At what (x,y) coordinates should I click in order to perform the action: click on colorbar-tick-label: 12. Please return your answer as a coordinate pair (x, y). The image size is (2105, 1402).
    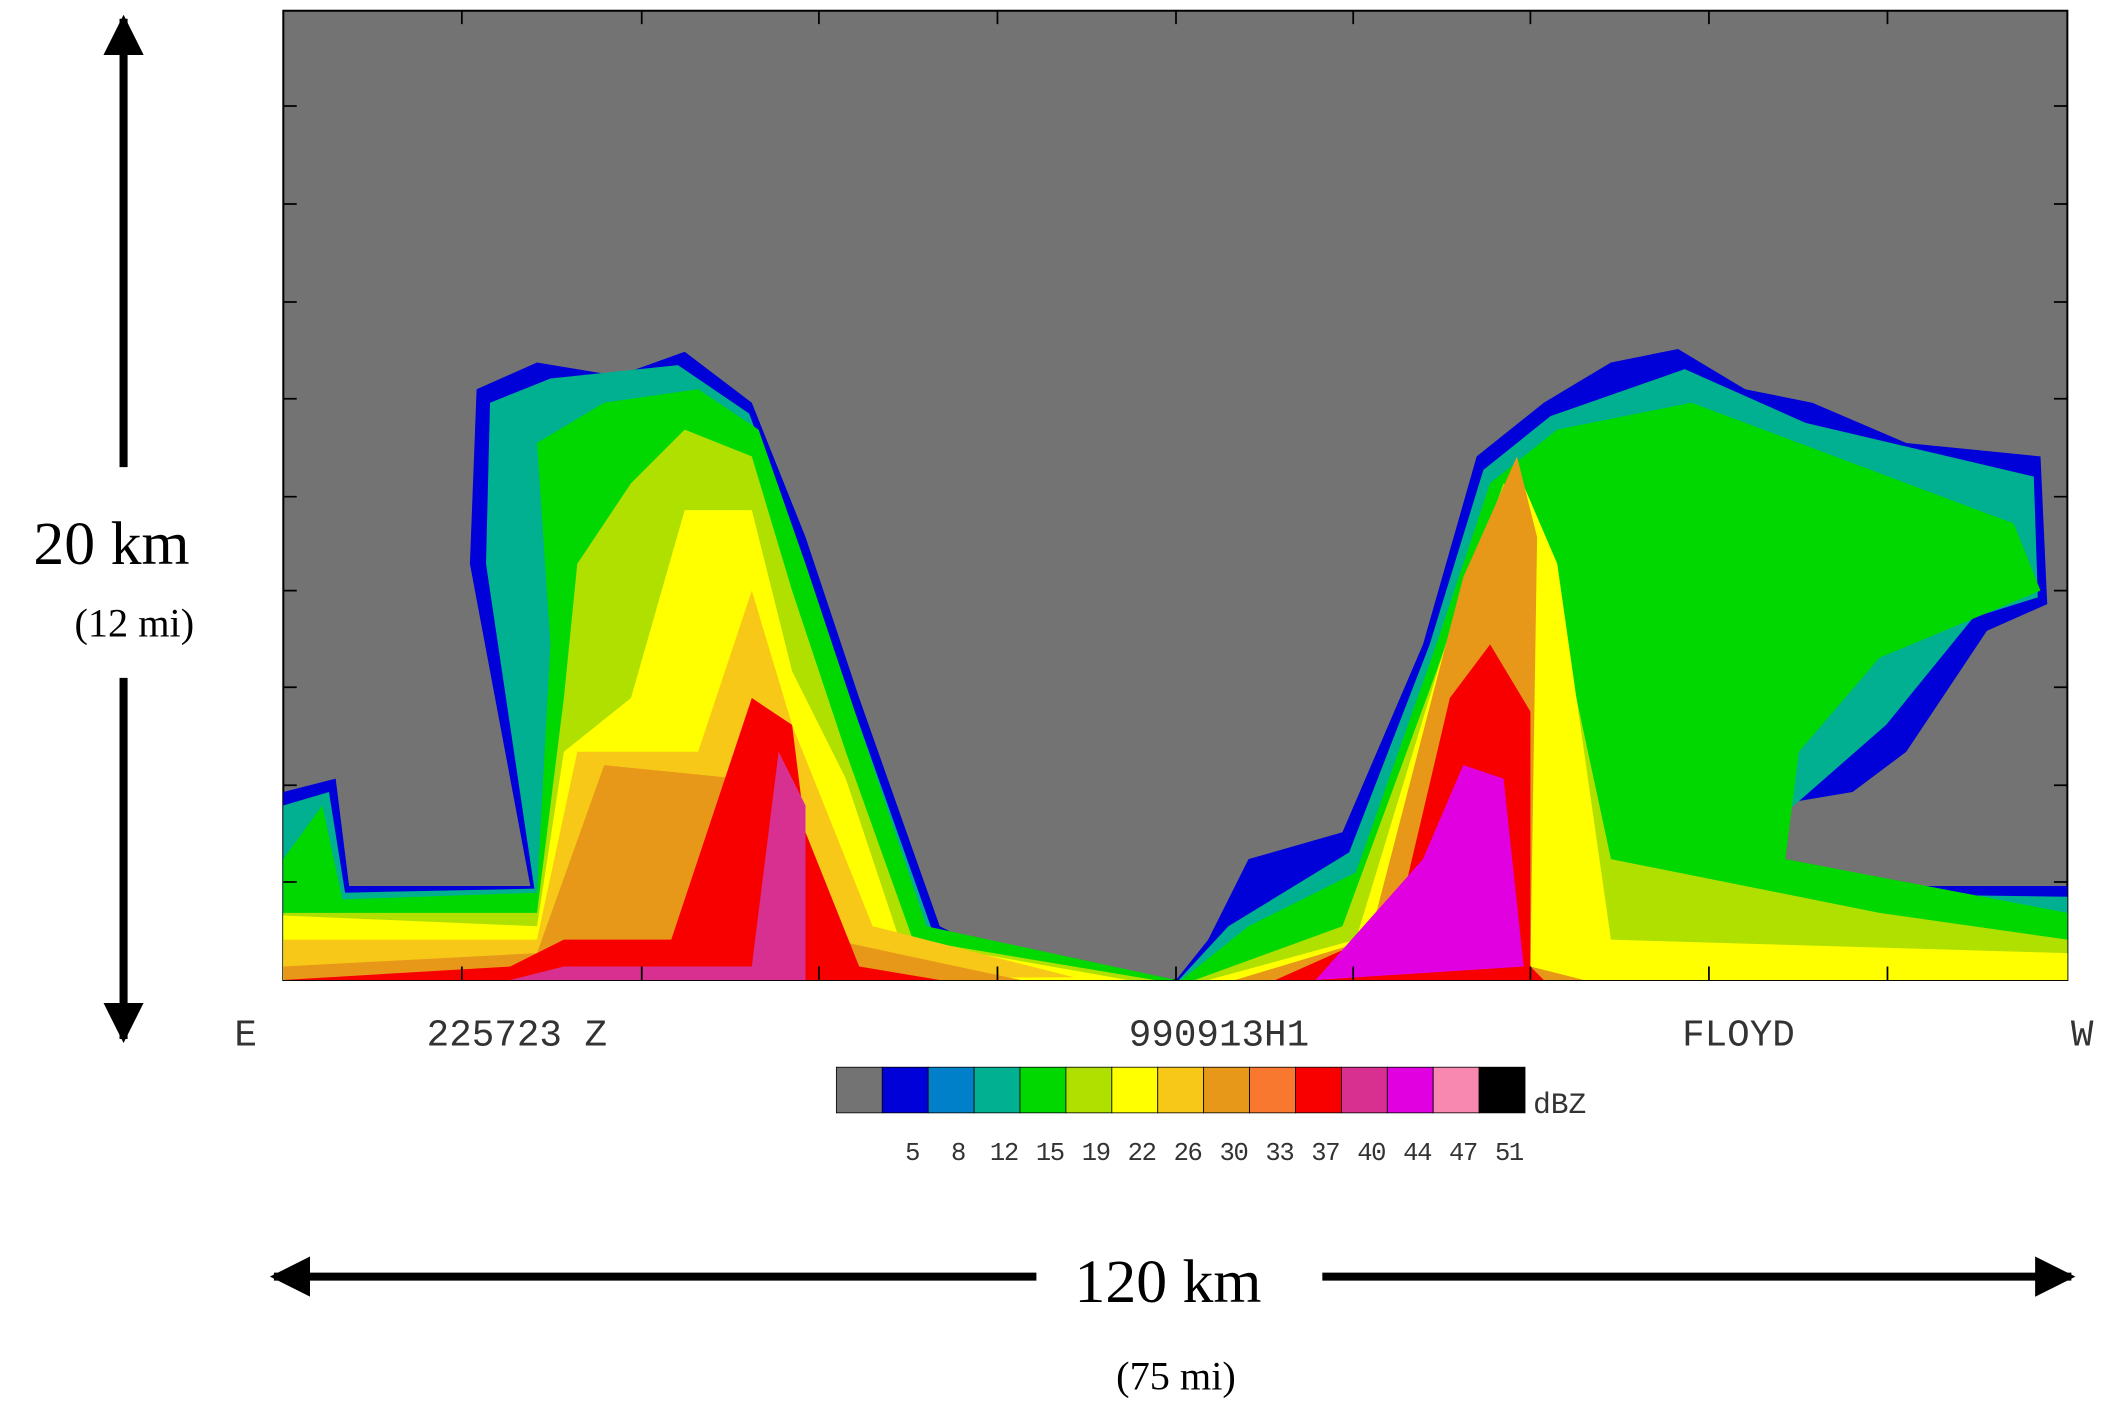
    Looking at the image, I should click on (1004, 1153).